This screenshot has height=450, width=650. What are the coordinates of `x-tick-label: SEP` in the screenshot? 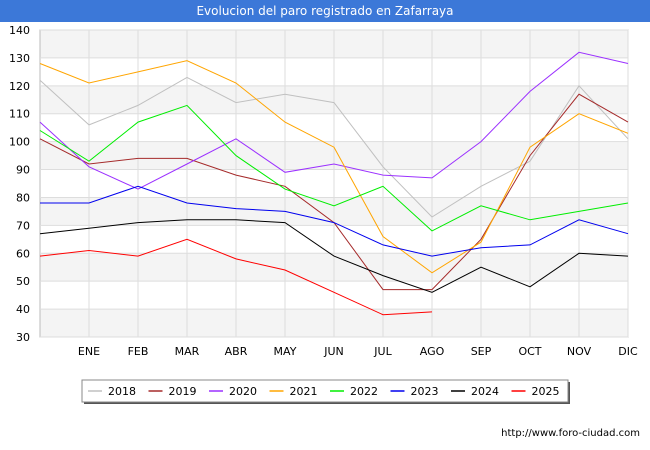 It's located at (481, 351).